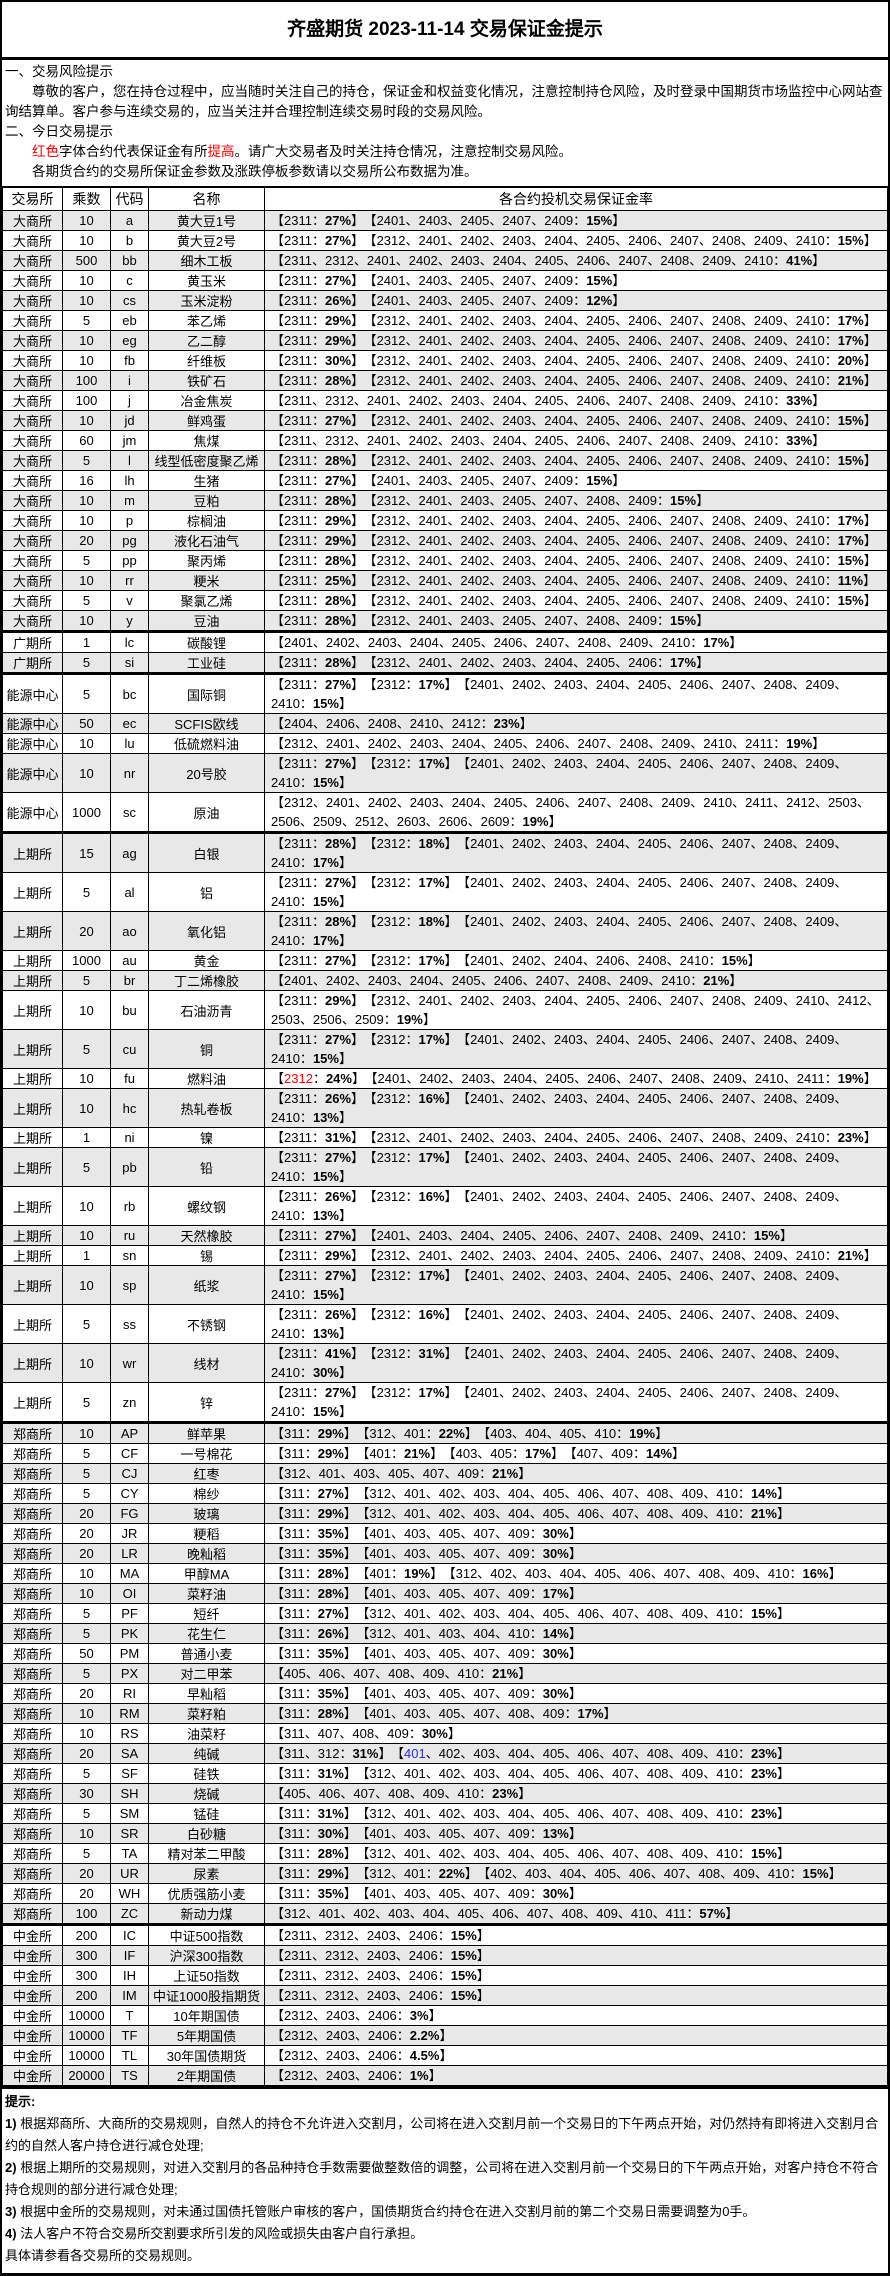  Describe the element at coordinates (32, 1206) in the screenshot. I see `cell-exchange: 上期所` at that location.